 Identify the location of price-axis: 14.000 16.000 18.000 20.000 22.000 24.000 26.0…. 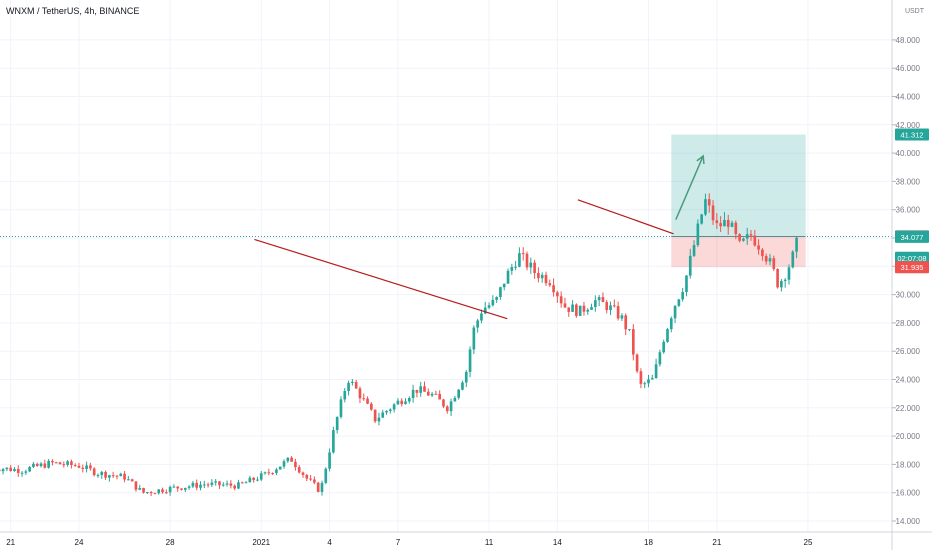
(906, 281).